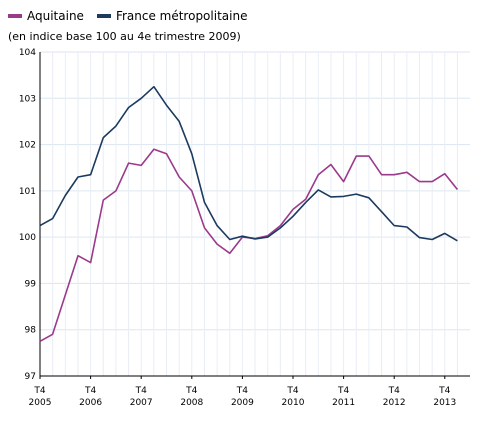 This screenshot has width=480, height=430. Describe the element at coordinates (181, 16) in the screenshot. I see `legend-label-france: France métropolitaine` at that location.